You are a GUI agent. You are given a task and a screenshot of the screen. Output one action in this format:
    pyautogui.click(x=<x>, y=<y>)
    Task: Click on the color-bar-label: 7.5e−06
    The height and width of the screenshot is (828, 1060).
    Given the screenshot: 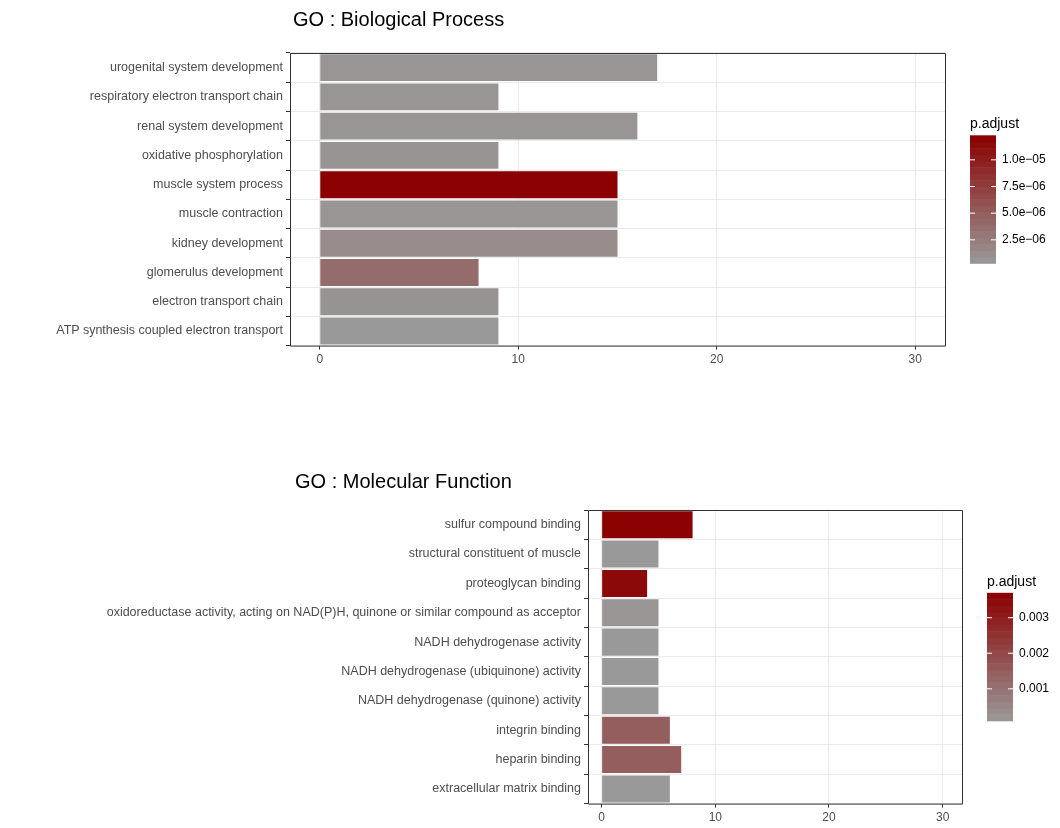 What is the action you would take?
    pyautogui.click(x=1024, y=185)
    